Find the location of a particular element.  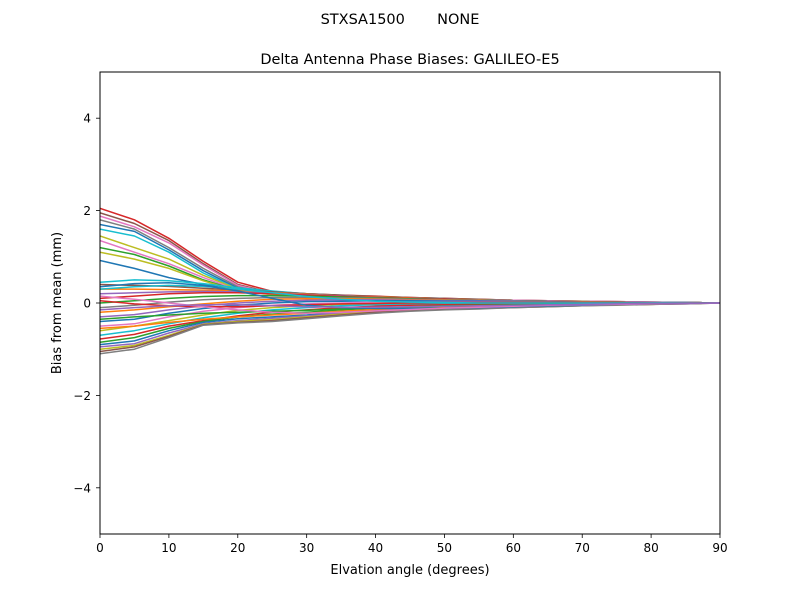

x-tick-label: 80 is located at coordinates (650, 548).